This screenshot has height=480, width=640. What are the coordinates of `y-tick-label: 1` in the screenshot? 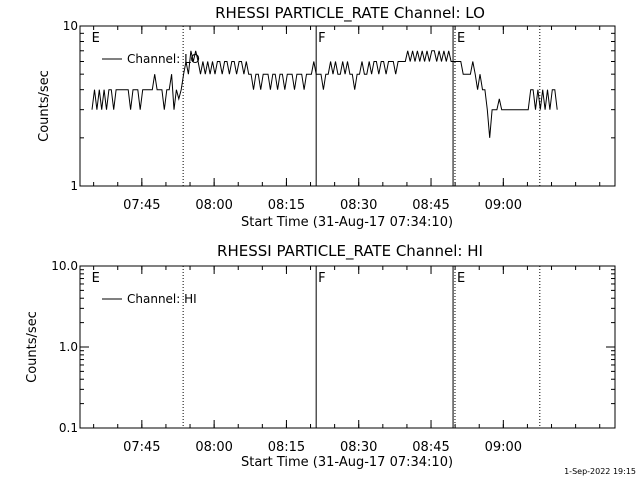 It's located at (74, 186).